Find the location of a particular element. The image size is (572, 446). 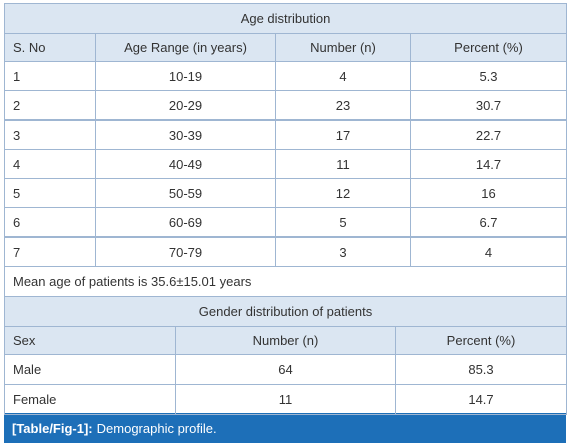

table-cell: 30.7 is located at coordinates (488, 105).